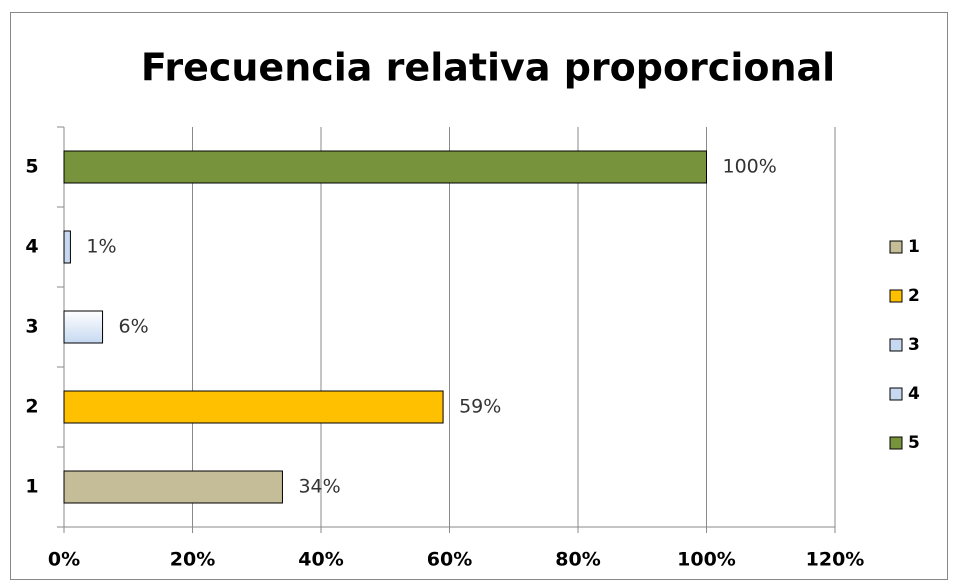 This screenshot has height=585, width=956. I want to click on x-tick-label: 0%, so click(64, 560).